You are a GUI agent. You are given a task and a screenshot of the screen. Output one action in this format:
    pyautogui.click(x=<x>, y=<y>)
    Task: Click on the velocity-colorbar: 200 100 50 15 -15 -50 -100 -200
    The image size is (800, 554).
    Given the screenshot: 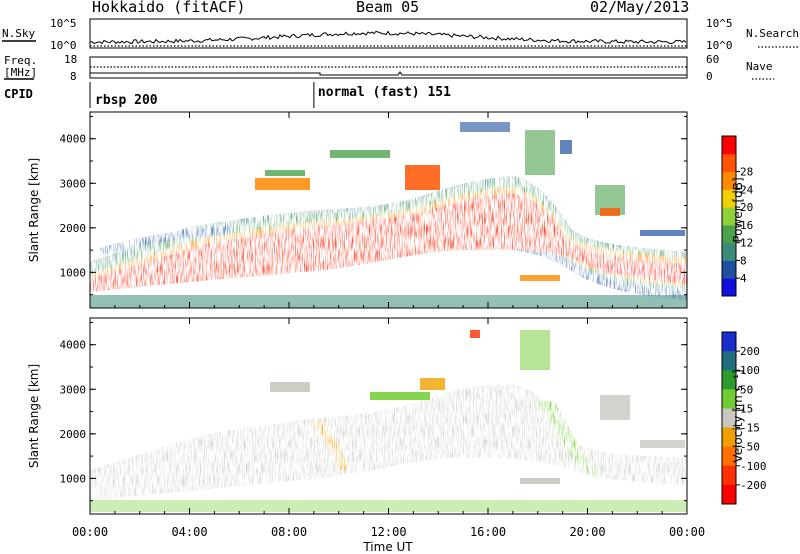 What is the action you would take?
    pyautogui.click(x=744, y=418)
    